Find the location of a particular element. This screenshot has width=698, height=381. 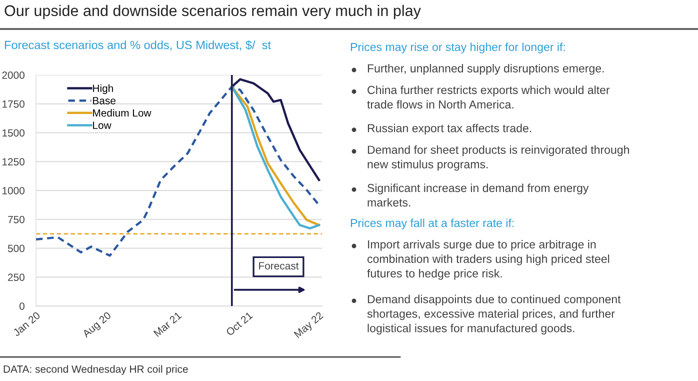

x-tick-label: Oct 21 is located at coordinates (240, 323).